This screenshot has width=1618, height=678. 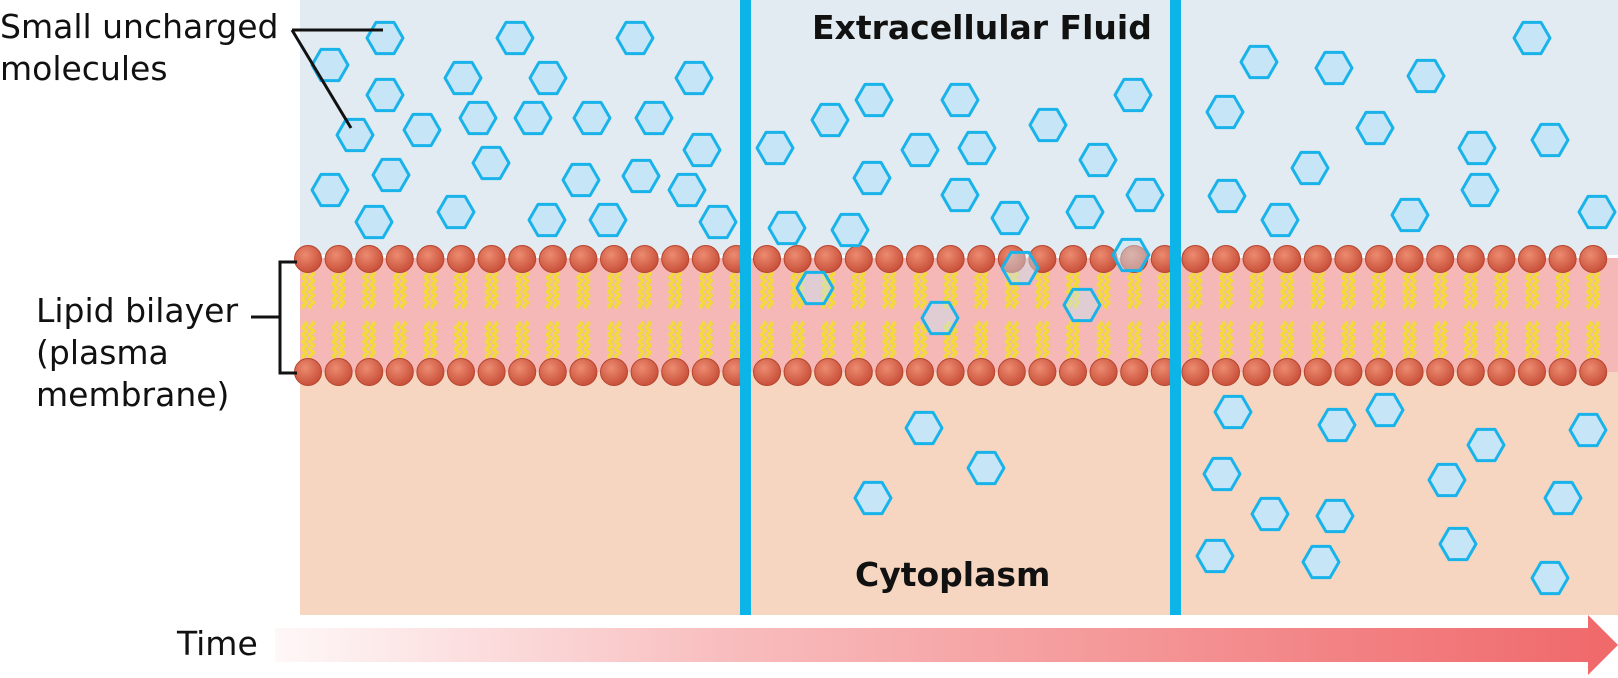 I want to click on bilayer-bracket, so click(x=274, y=317).